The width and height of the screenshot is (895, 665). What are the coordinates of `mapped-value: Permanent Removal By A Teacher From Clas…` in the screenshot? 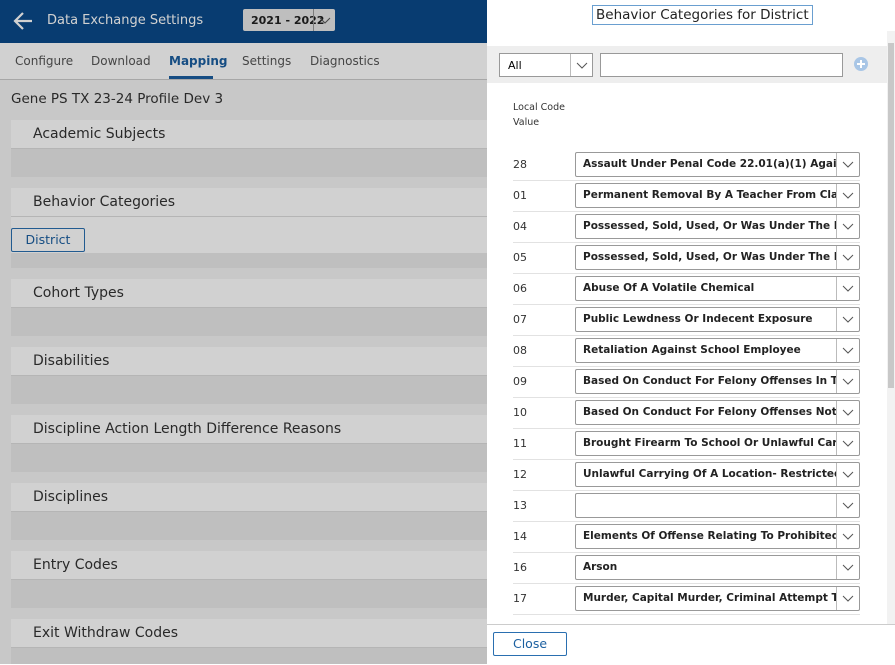 It's located at (710, 195).